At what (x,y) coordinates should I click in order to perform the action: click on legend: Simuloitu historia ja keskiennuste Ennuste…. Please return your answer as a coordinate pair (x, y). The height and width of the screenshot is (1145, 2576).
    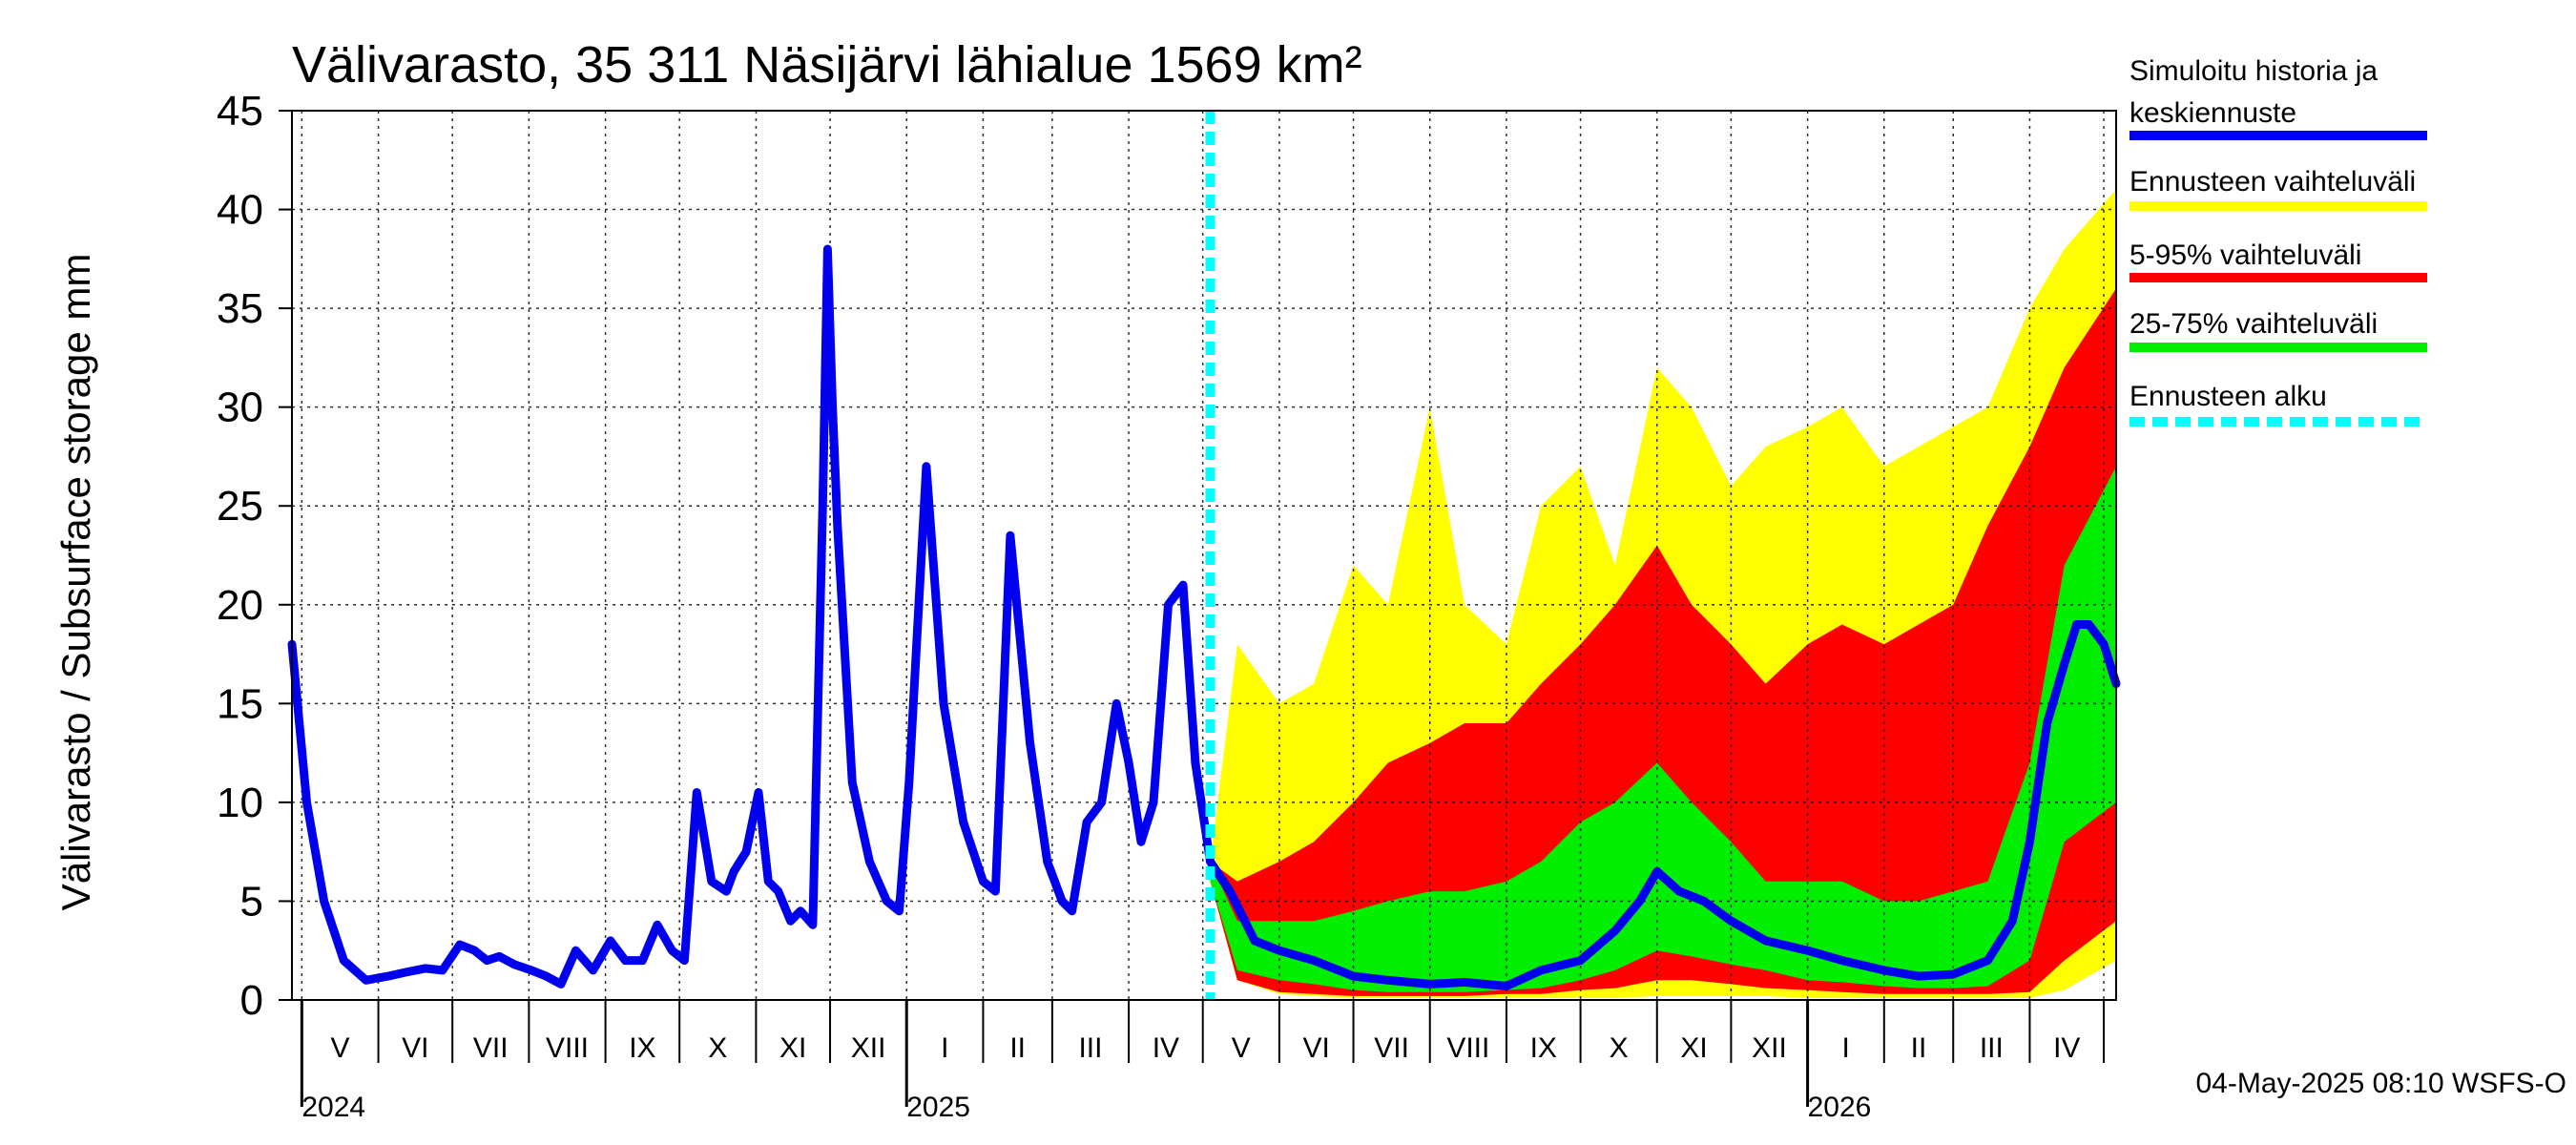
    Looking at the image, I should click on (2278, 241).